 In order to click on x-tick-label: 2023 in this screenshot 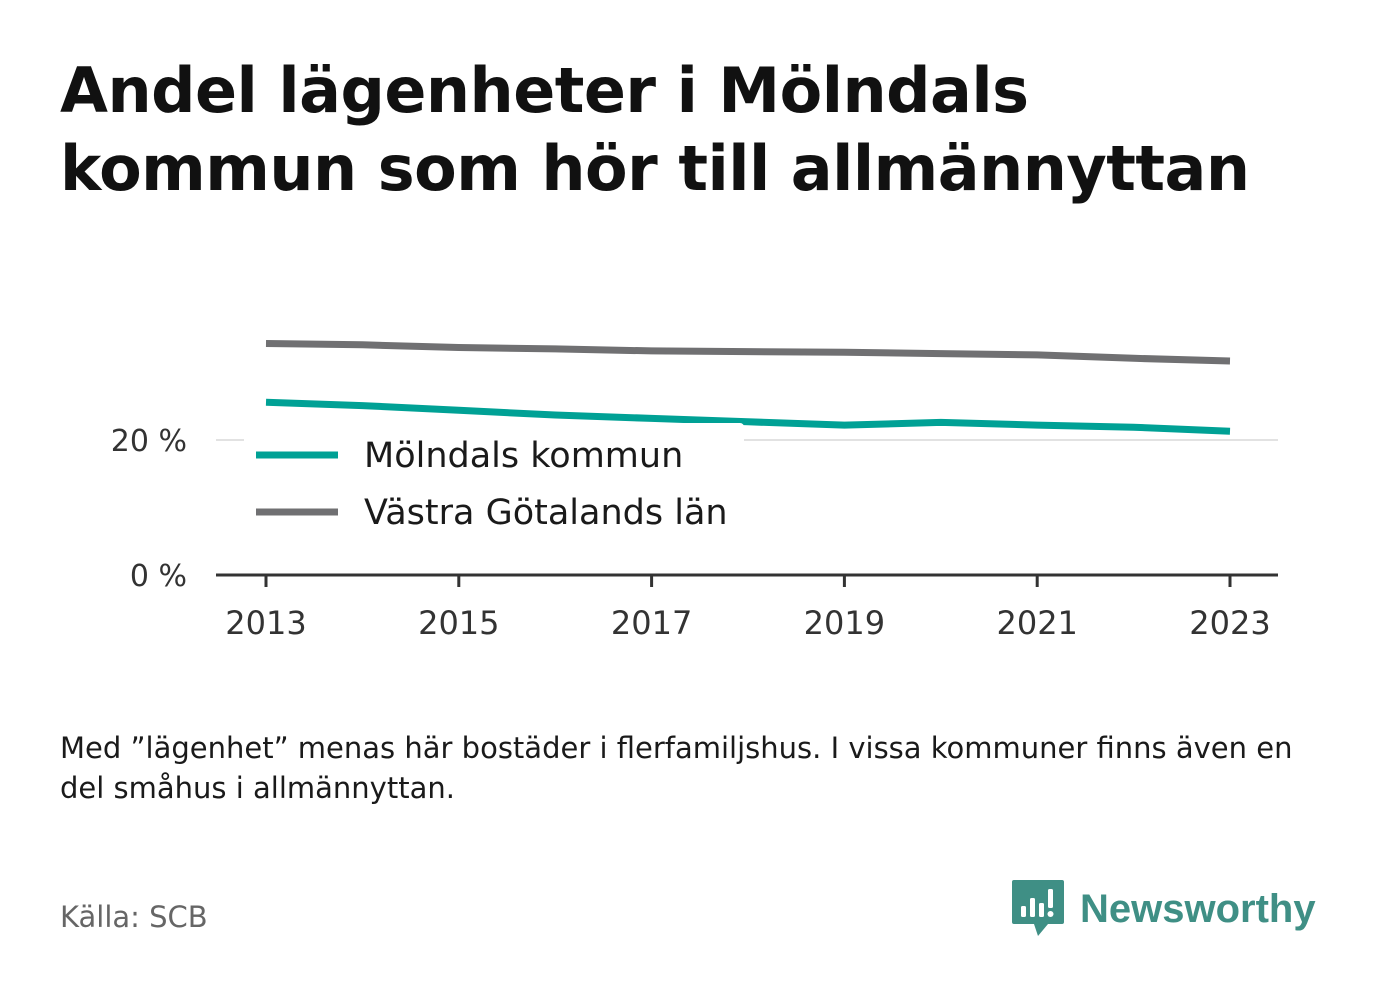, I will do `click(1229, 623)`.